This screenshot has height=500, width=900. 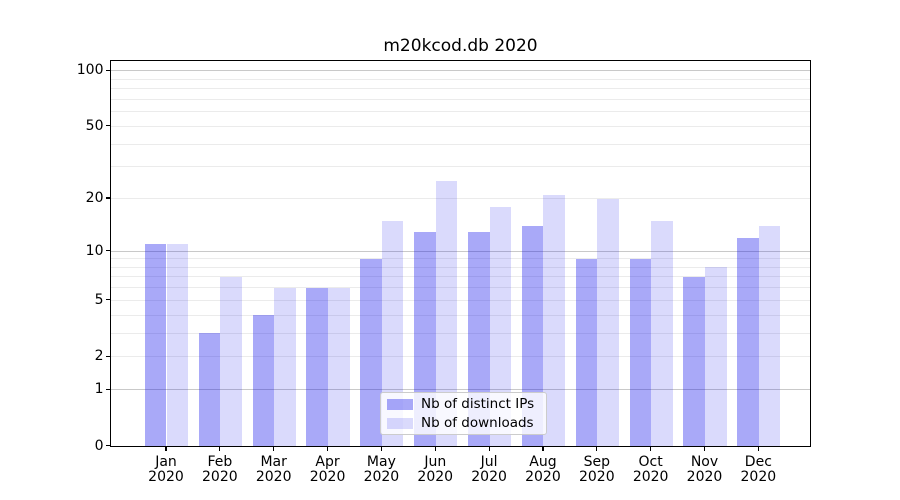 What do you see at coordinates (155, 345) in the screenshot?
I see `bar-distinct-ips-jan` at bounding box center [155, 345].